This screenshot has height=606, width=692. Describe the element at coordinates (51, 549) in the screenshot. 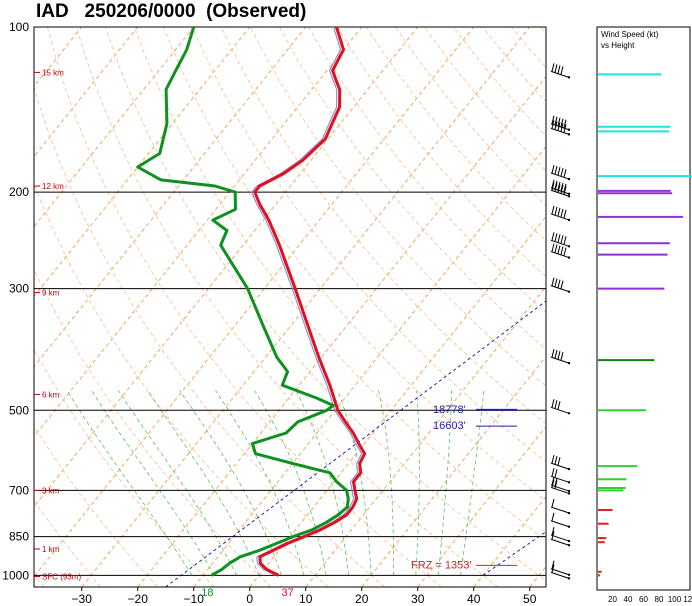

I see `height-marker-label: 1 km` at that location.